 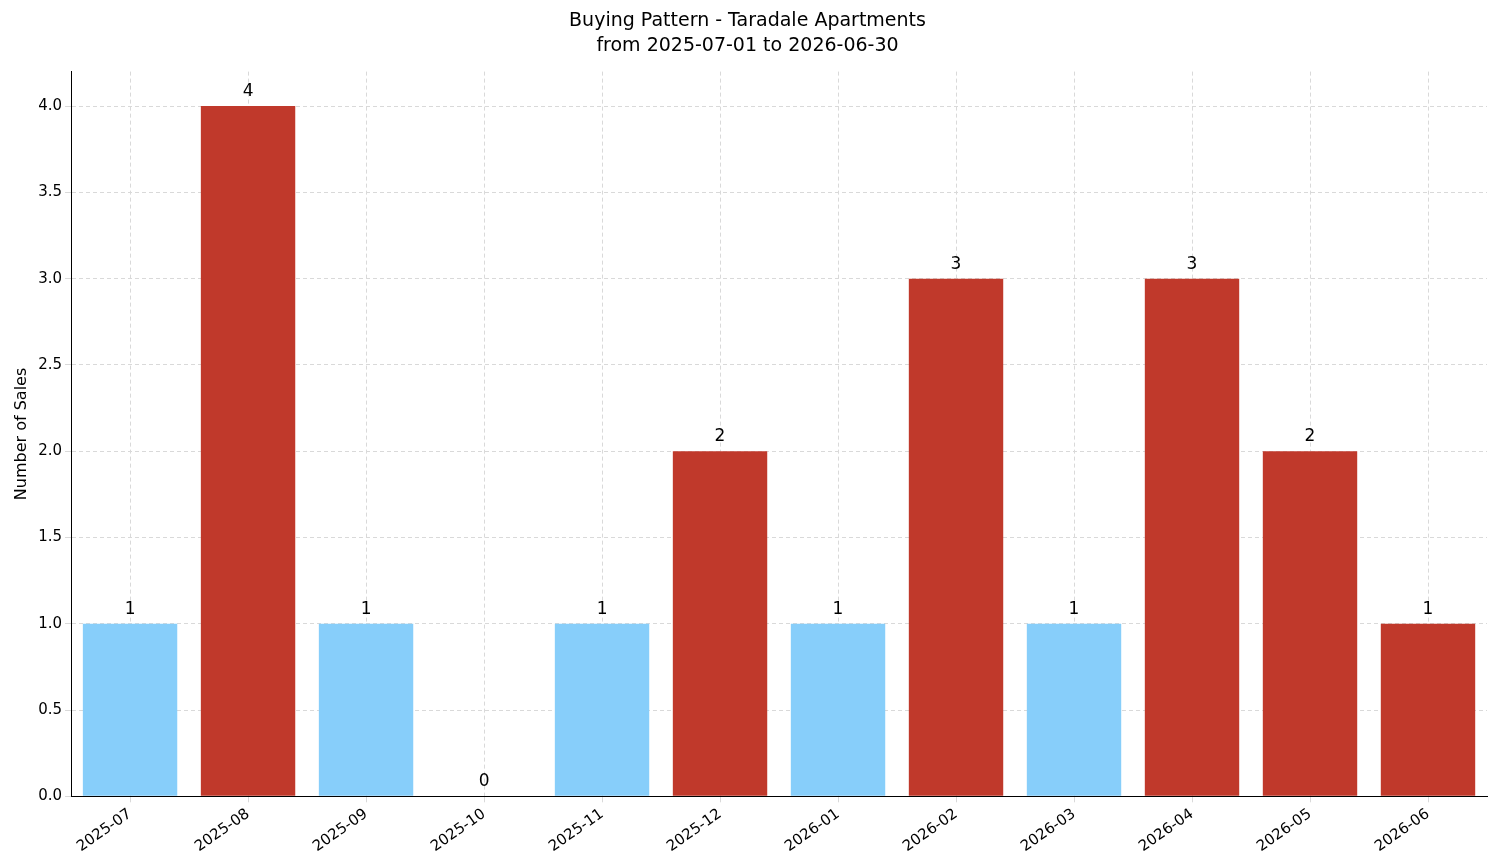 What do you see at coordinates (248, 90) in the screenshot?
I see `data-label: 4` at bounding box center [248, 90].